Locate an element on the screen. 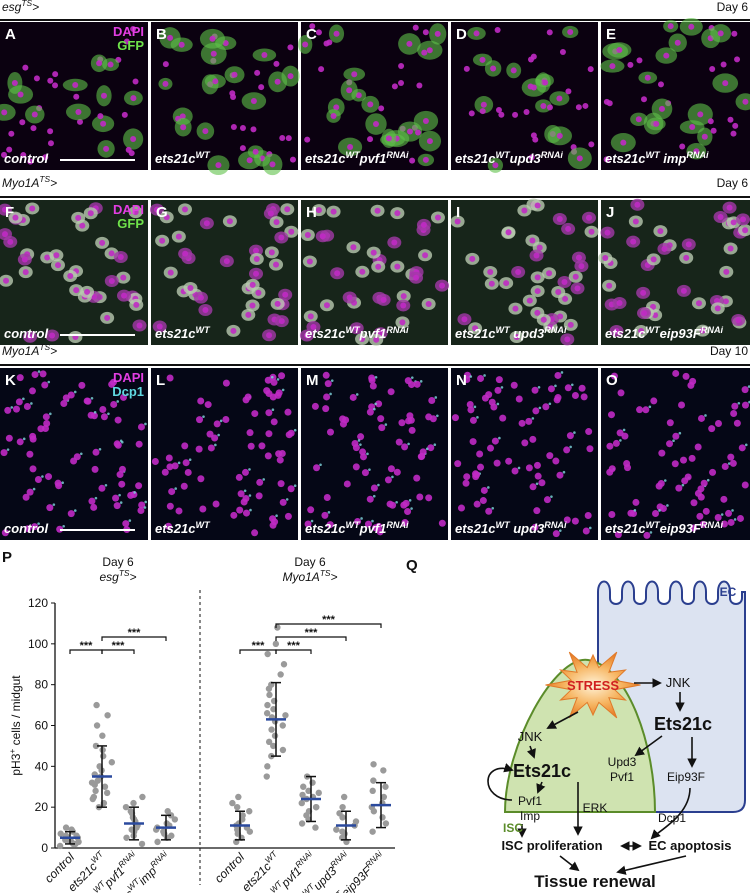  text-piece: upd3 is located at coordinates (527, 528).